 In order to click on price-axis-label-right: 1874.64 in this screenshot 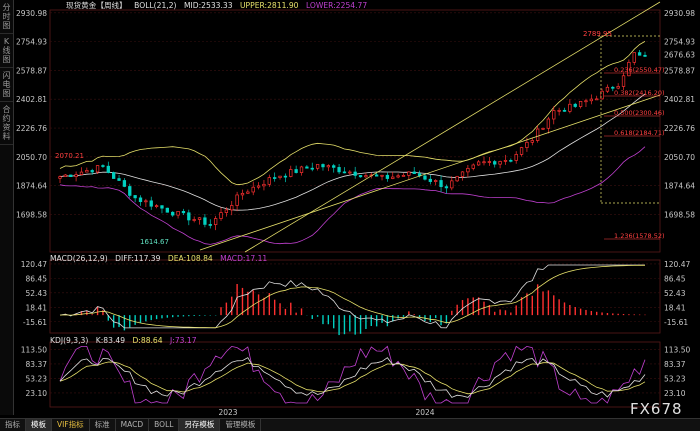, I will do `click(679, 186)`.